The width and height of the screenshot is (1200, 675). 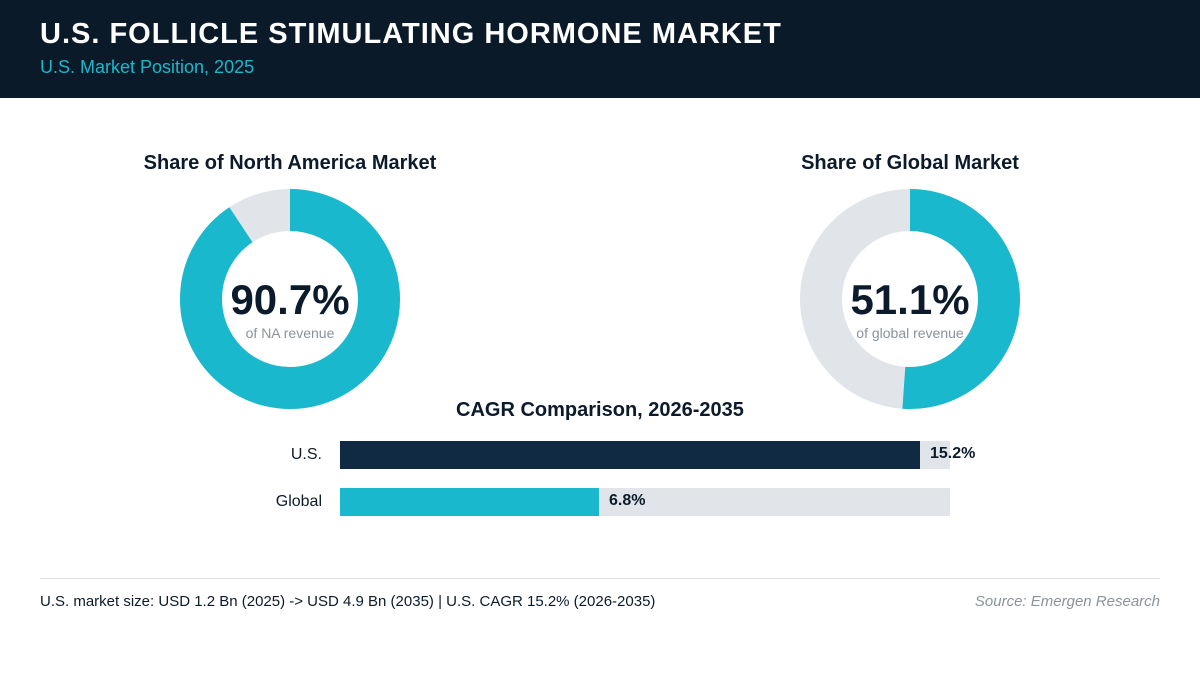 I want to click on global-share-title: Share of Global Market, so click(x=910, y=163).